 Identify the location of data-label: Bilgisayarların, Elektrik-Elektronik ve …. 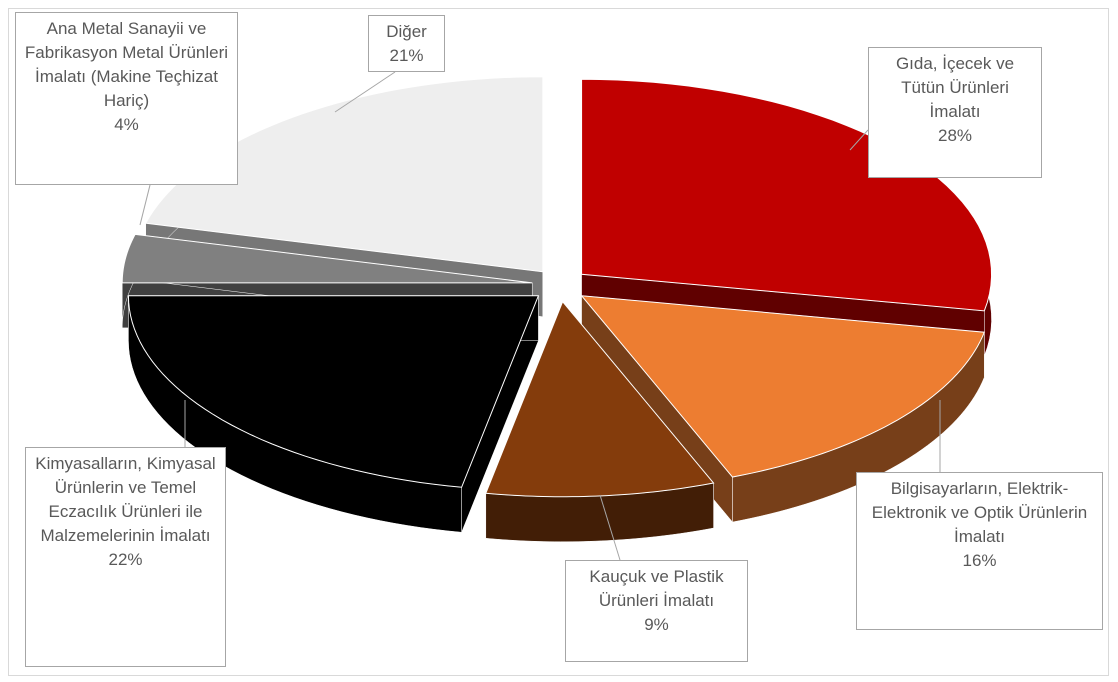
(979, 551).